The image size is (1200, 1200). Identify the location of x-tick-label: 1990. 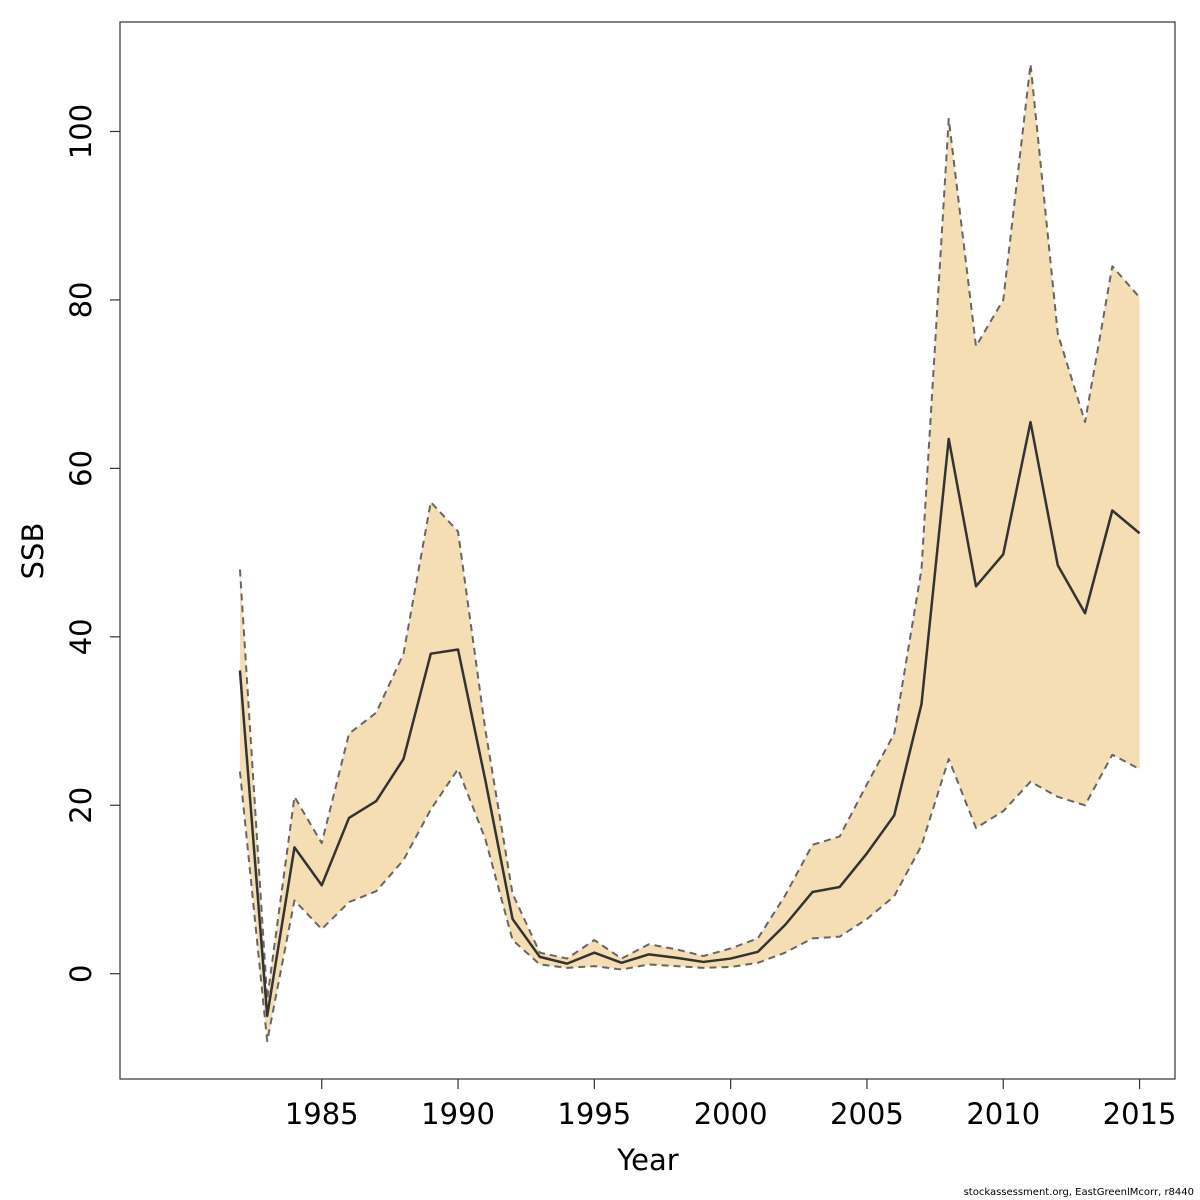
(458, 1114).